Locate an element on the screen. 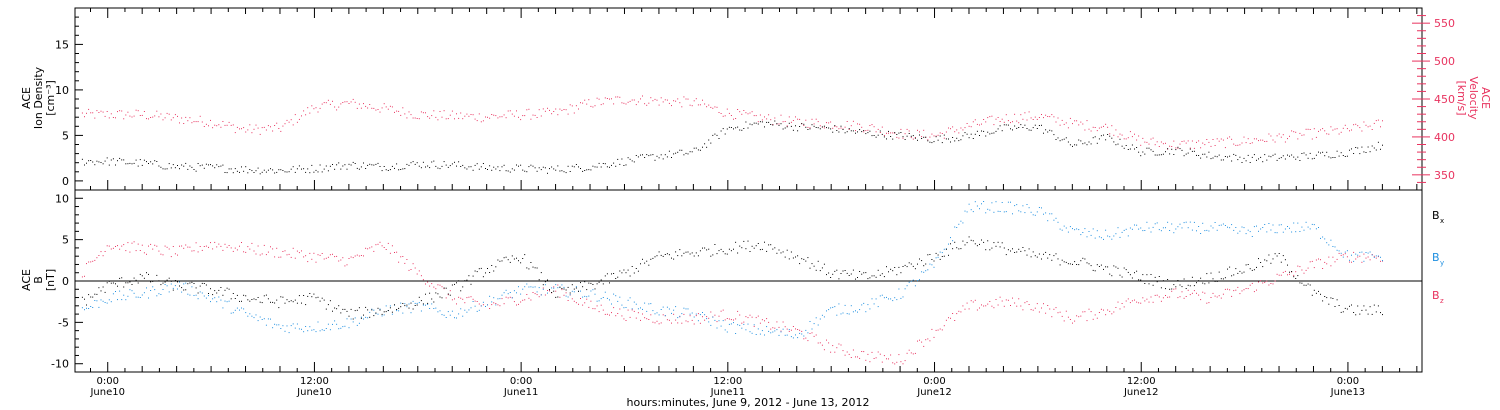 This screenshot has height=410, width=1500. x-tick-date-label: June11 is located at coordinates (521, 392).